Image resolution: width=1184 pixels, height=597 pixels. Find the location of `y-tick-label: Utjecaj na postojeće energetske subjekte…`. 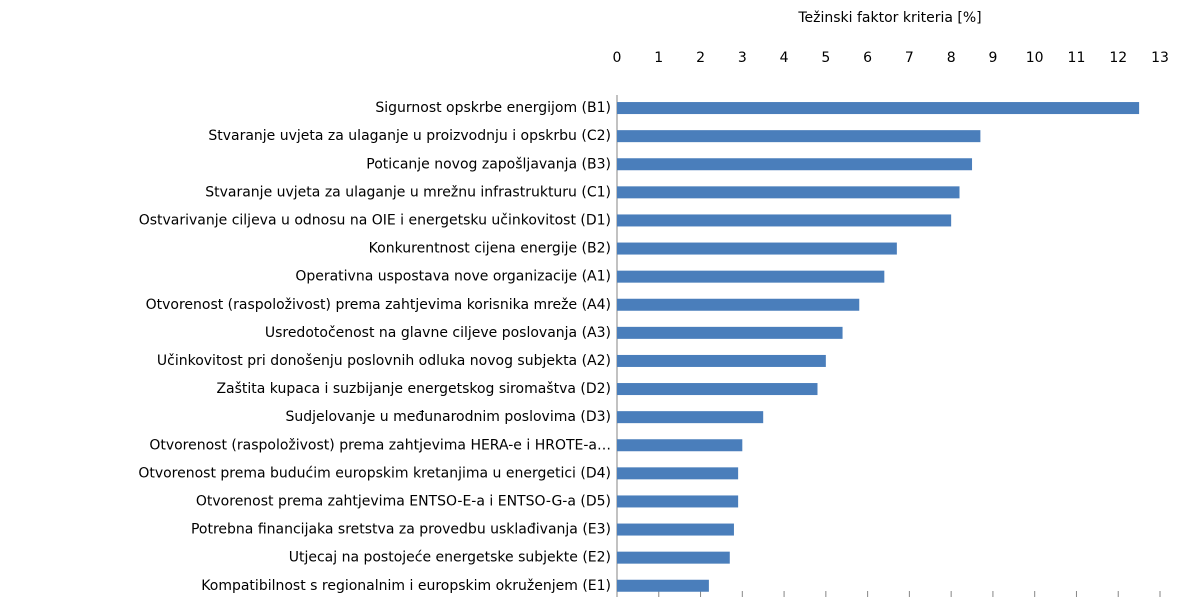

y-tick-label: Utjecaj na postojeće energetske subjekte… is located at coordinates (450, 558).